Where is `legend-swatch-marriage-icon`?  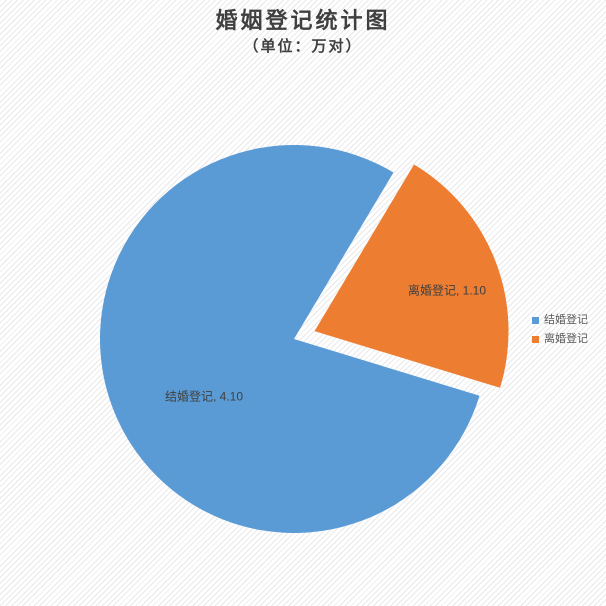
legend-swatch-marriage-icon is located at coordinates (535, 320).